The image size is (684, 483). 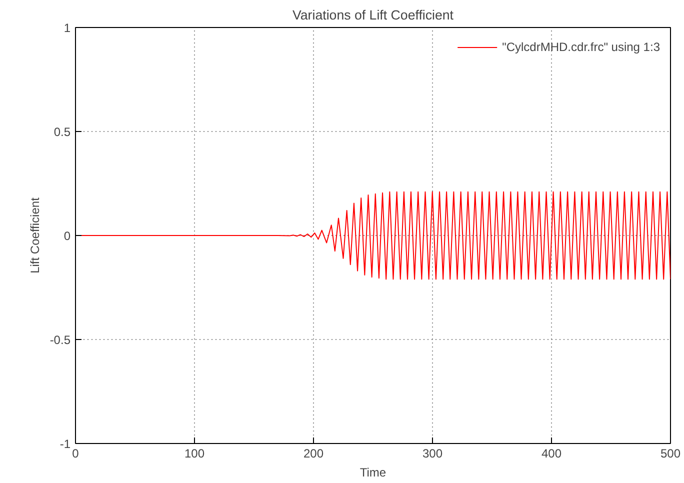 I want to click on y-tick-label: -0.5, so click(x=60, y=340).